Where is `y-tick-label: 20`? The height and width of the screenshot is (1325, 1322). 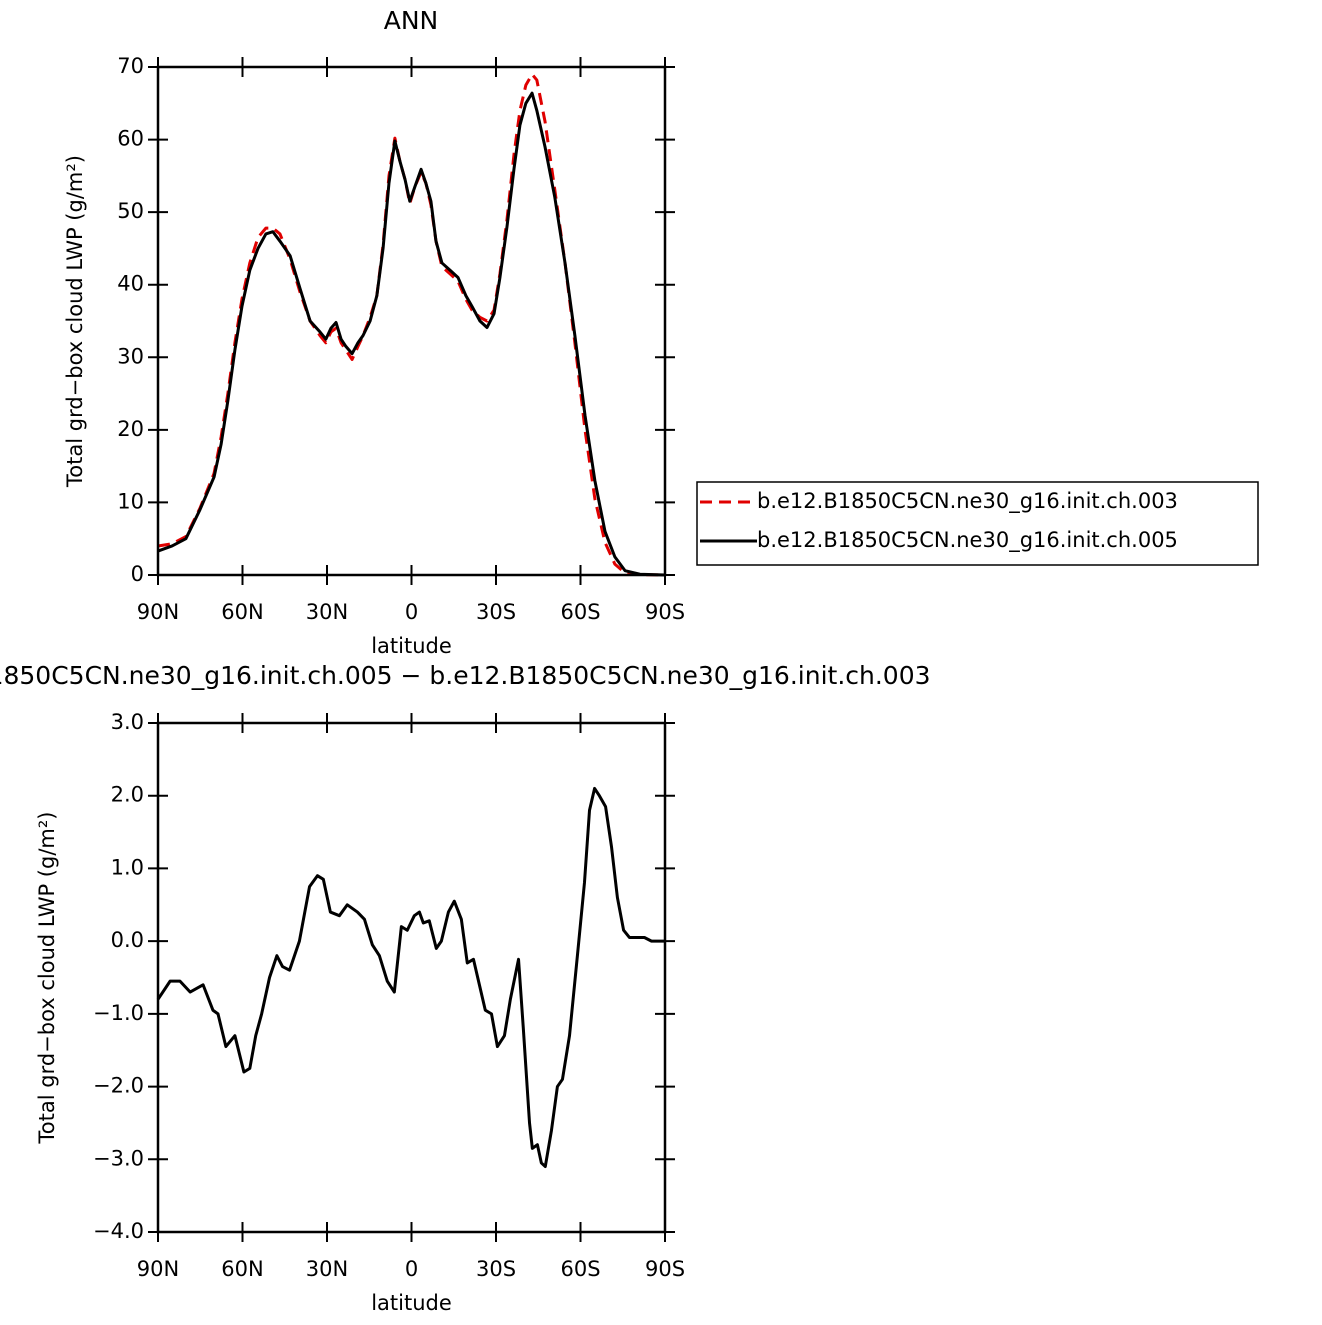 y-tick-label: 20 is located at coordinates (130, 429).